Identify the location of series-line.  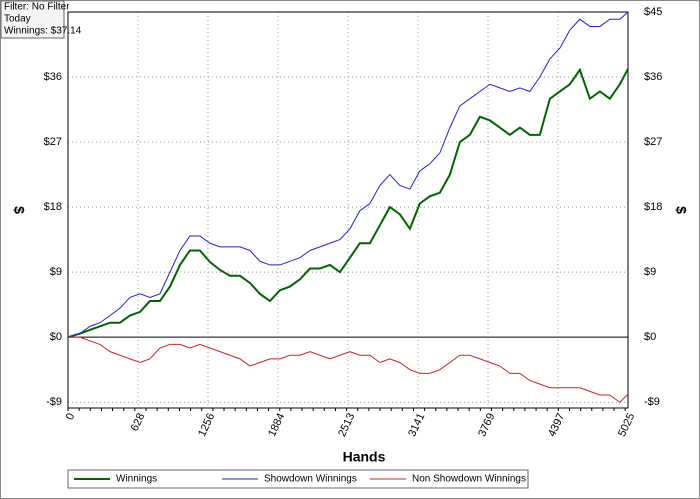
(348, 369).